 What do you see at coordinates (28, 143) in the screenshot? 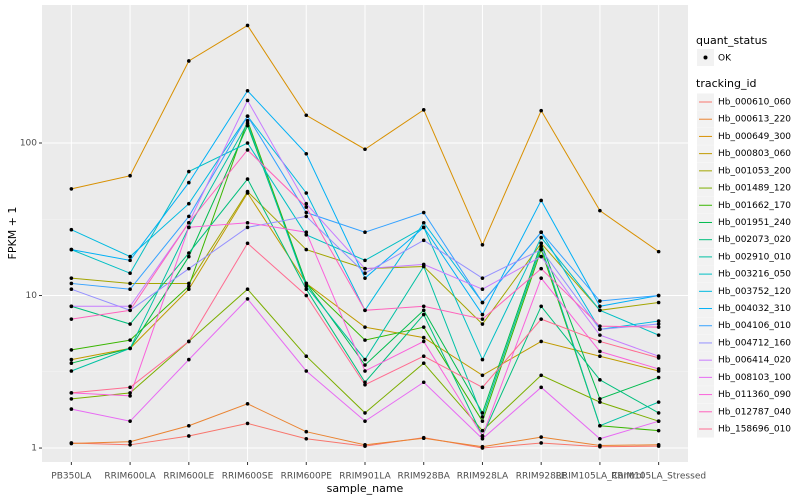
I see `y-tick-label: 100` at bounding box center [28, 143].